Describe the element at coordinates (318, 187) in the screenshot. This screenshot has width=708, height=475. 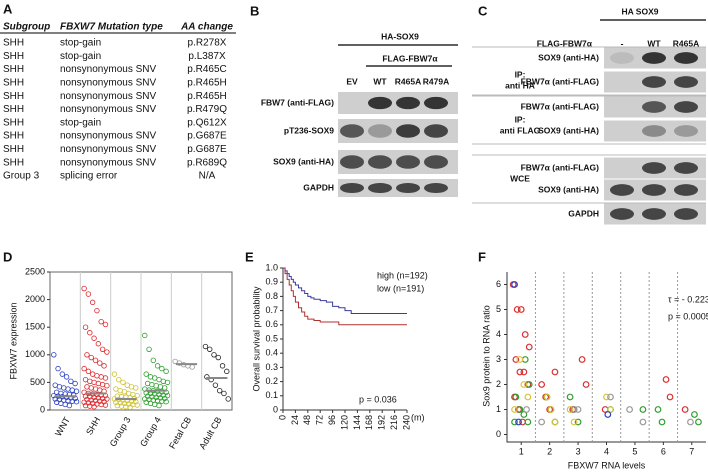
I see `row-label: GAPDH` at that location.